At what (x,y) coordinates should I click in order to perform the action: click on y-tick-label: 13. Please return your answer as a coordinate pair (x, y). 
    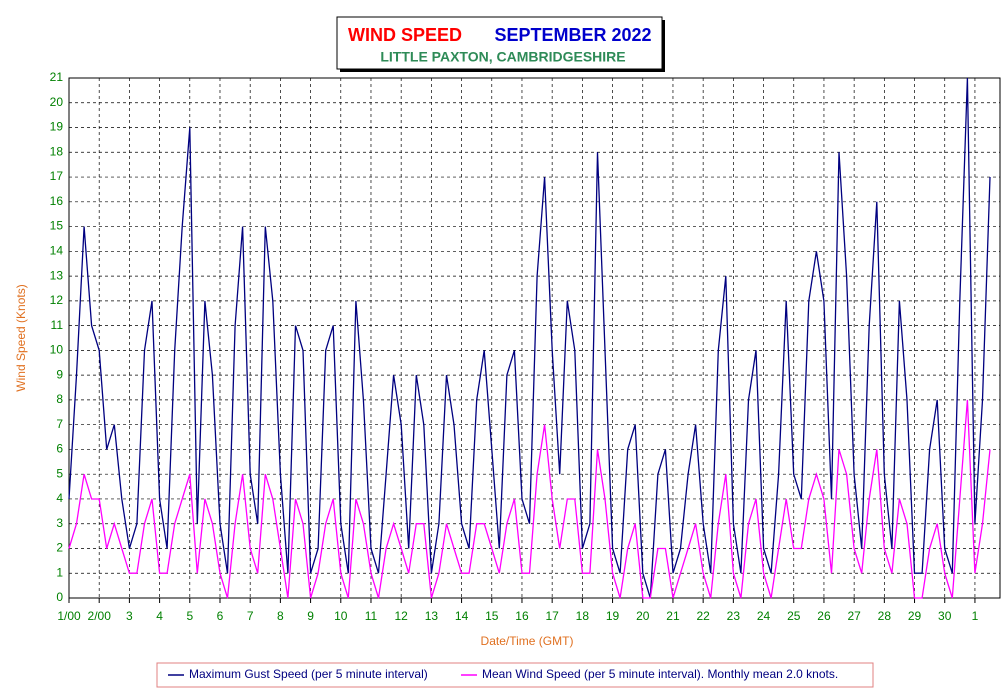
    Looking at the image, I should click on (57, 275).